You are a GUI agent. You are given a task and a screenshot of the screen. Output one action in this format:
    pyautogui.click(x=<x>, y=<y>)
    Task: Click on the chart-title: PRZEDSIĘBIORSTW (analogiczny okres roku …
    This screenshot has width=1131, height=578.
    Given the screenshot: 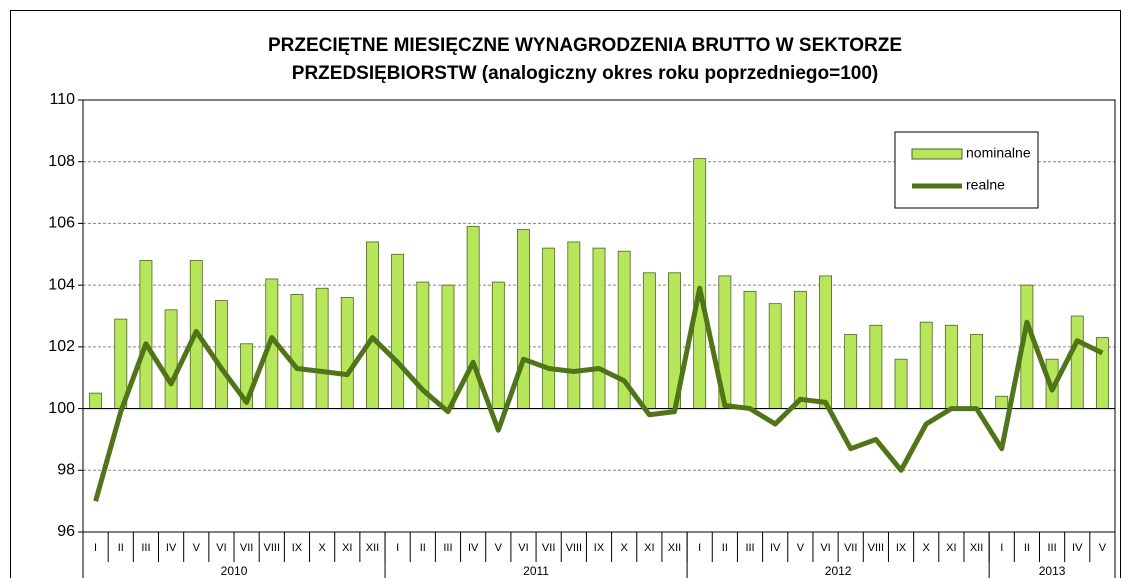 What is the action you would take?
    pyautogui.click(x=585, y=73)
    